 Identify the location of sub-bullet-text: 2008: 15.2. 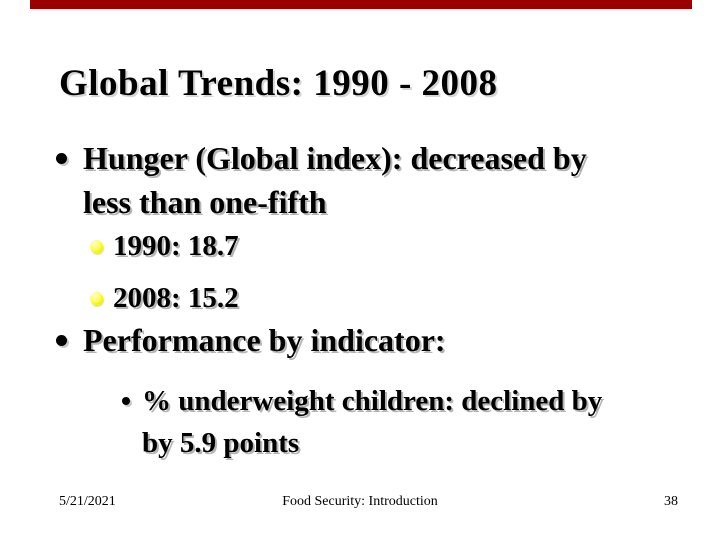
(176, 298).